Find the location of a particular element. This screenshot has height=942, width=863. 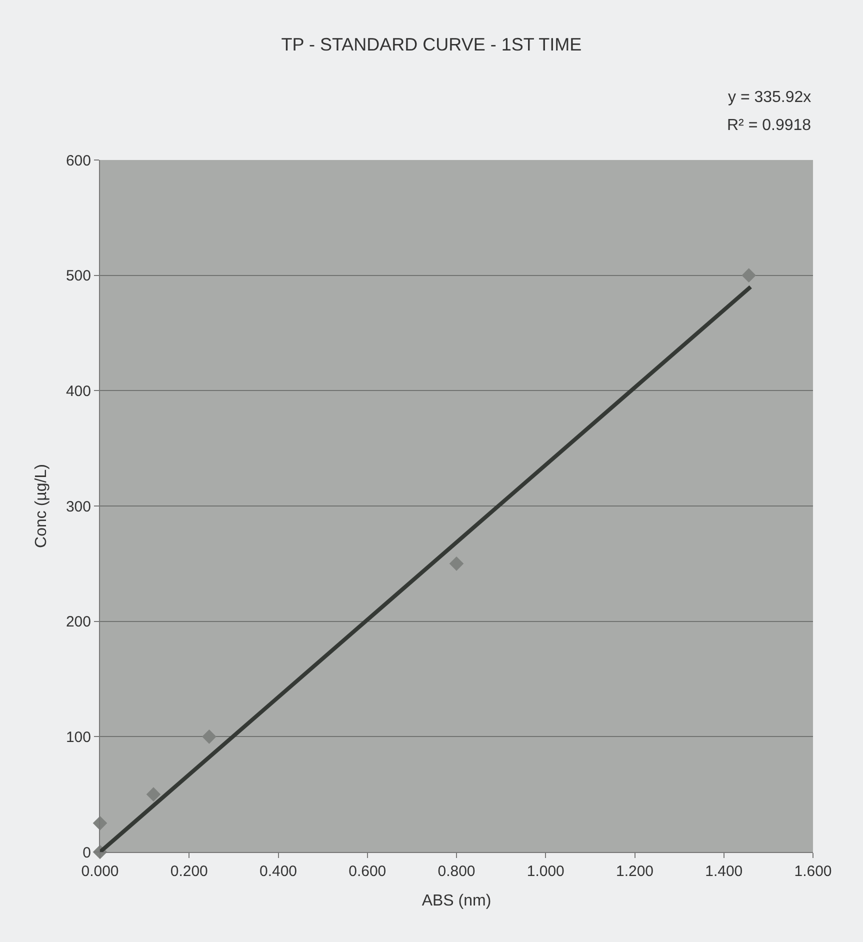

y-tick-label: 500 is located at coordinates (78, 276).